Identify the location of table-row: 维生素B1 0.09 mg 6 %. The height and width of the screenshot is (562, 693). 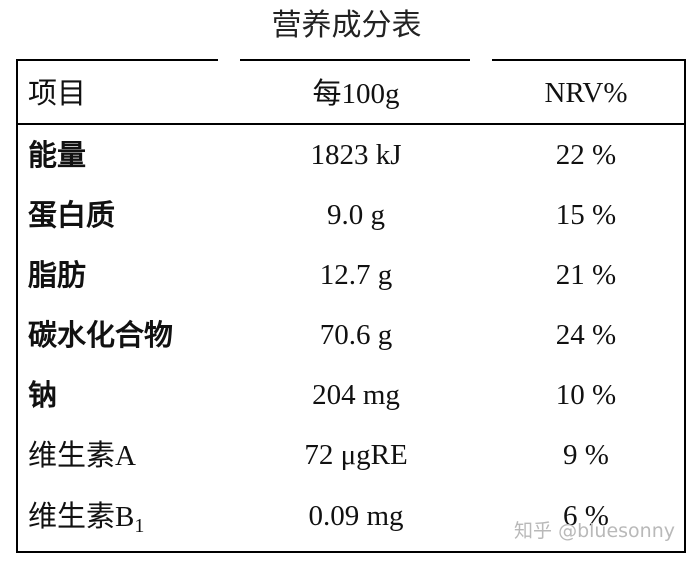
(351, 516).